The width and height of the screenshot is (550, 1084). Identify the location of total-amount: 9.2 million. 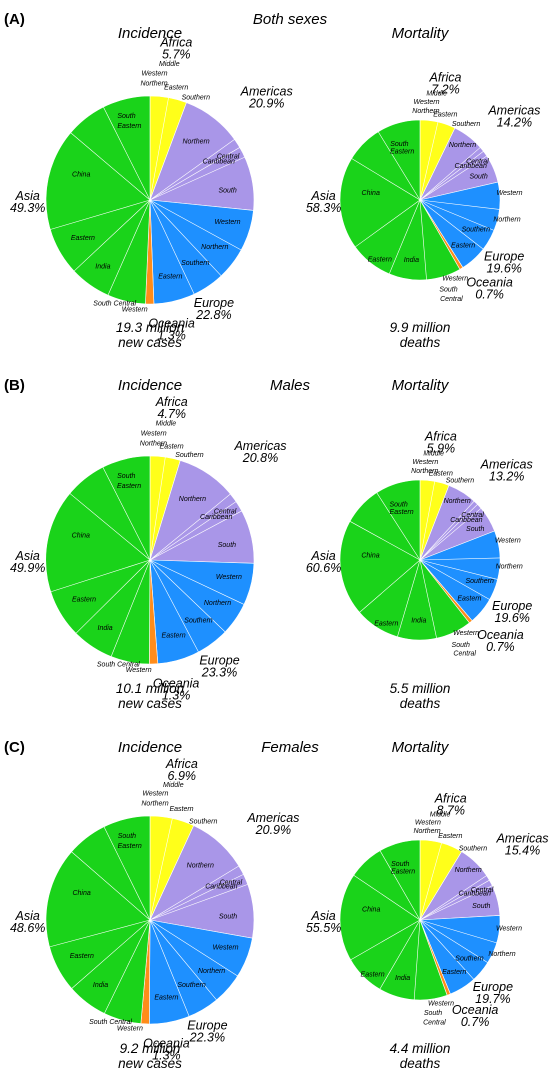
(150, 1048).